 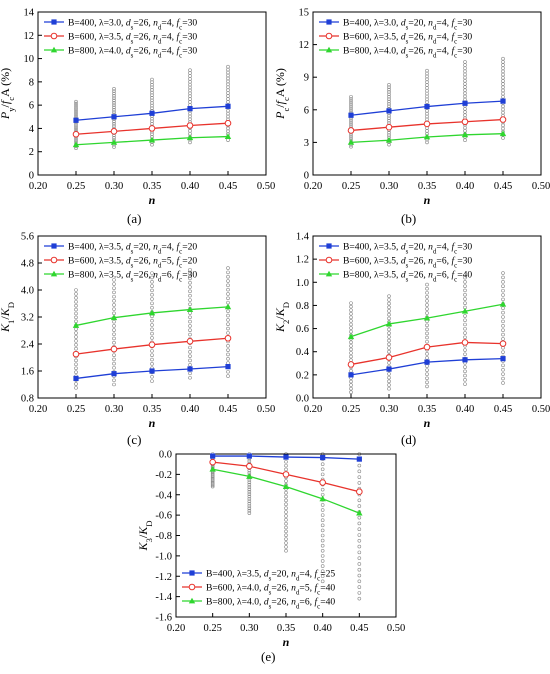 I want to click on legend-marker, so click(x=329, y=246).